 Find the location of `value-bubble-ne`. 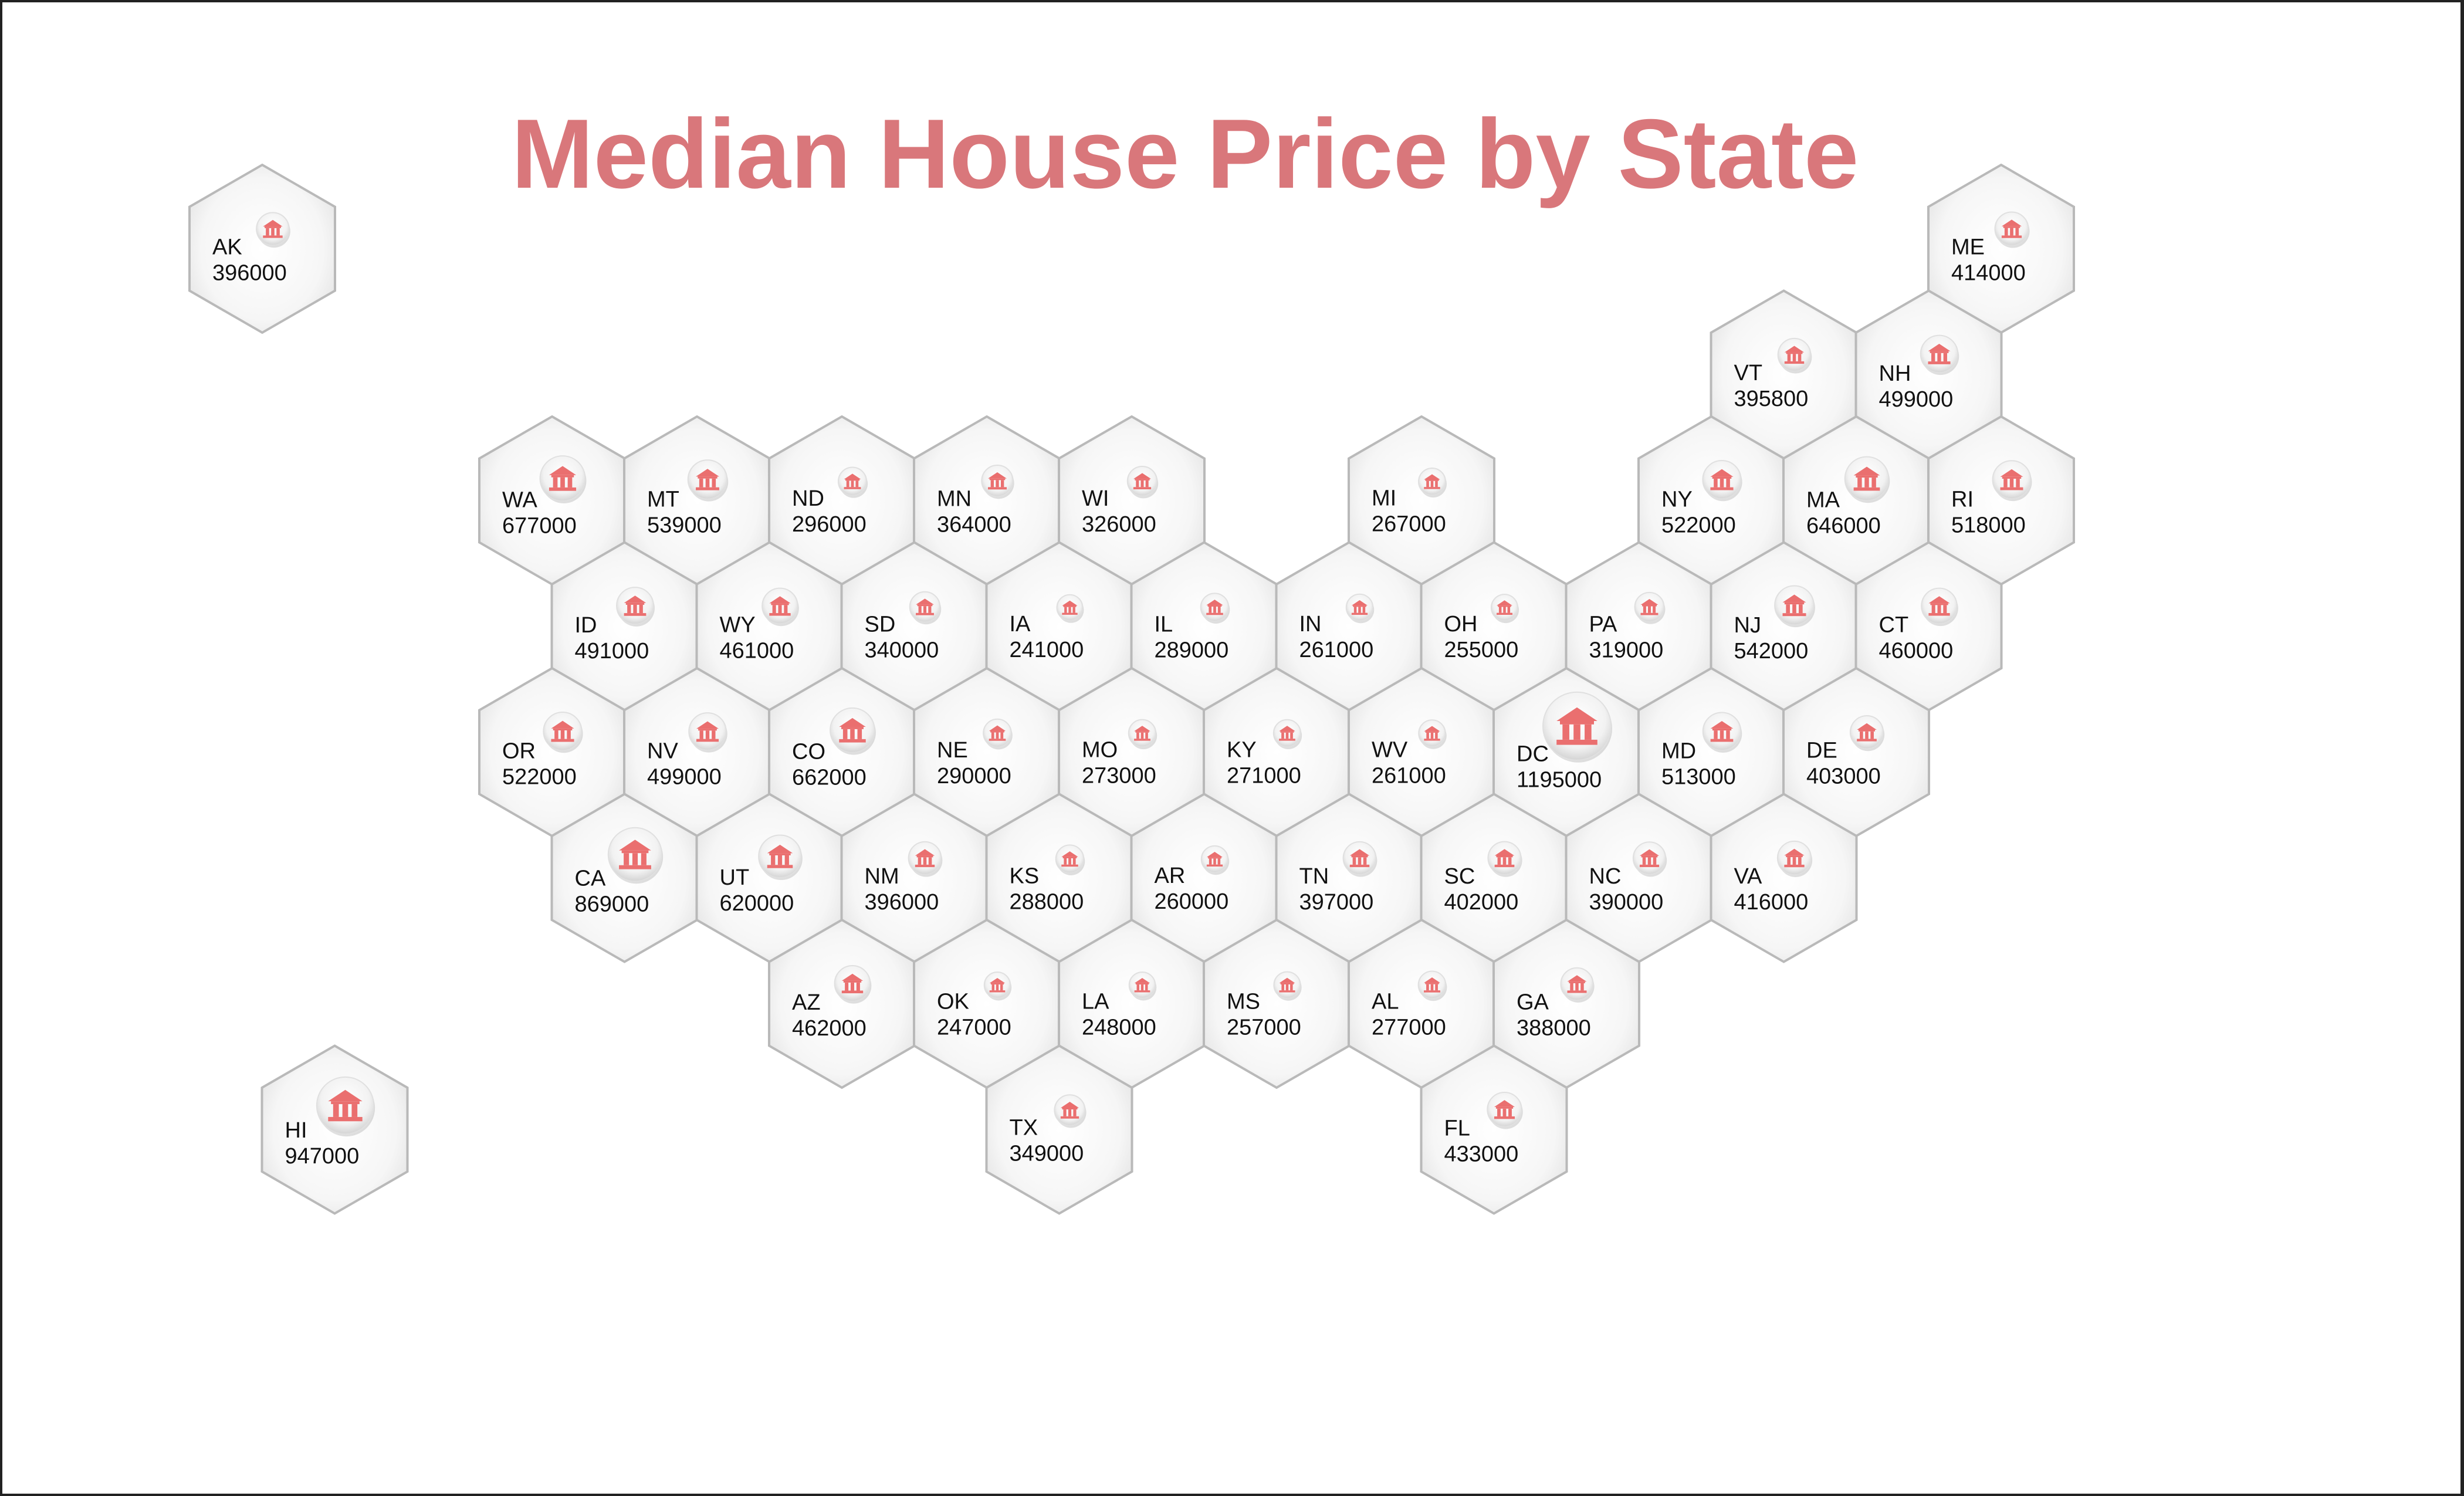

value-bubble-ne is located at coordinates (998, 734).